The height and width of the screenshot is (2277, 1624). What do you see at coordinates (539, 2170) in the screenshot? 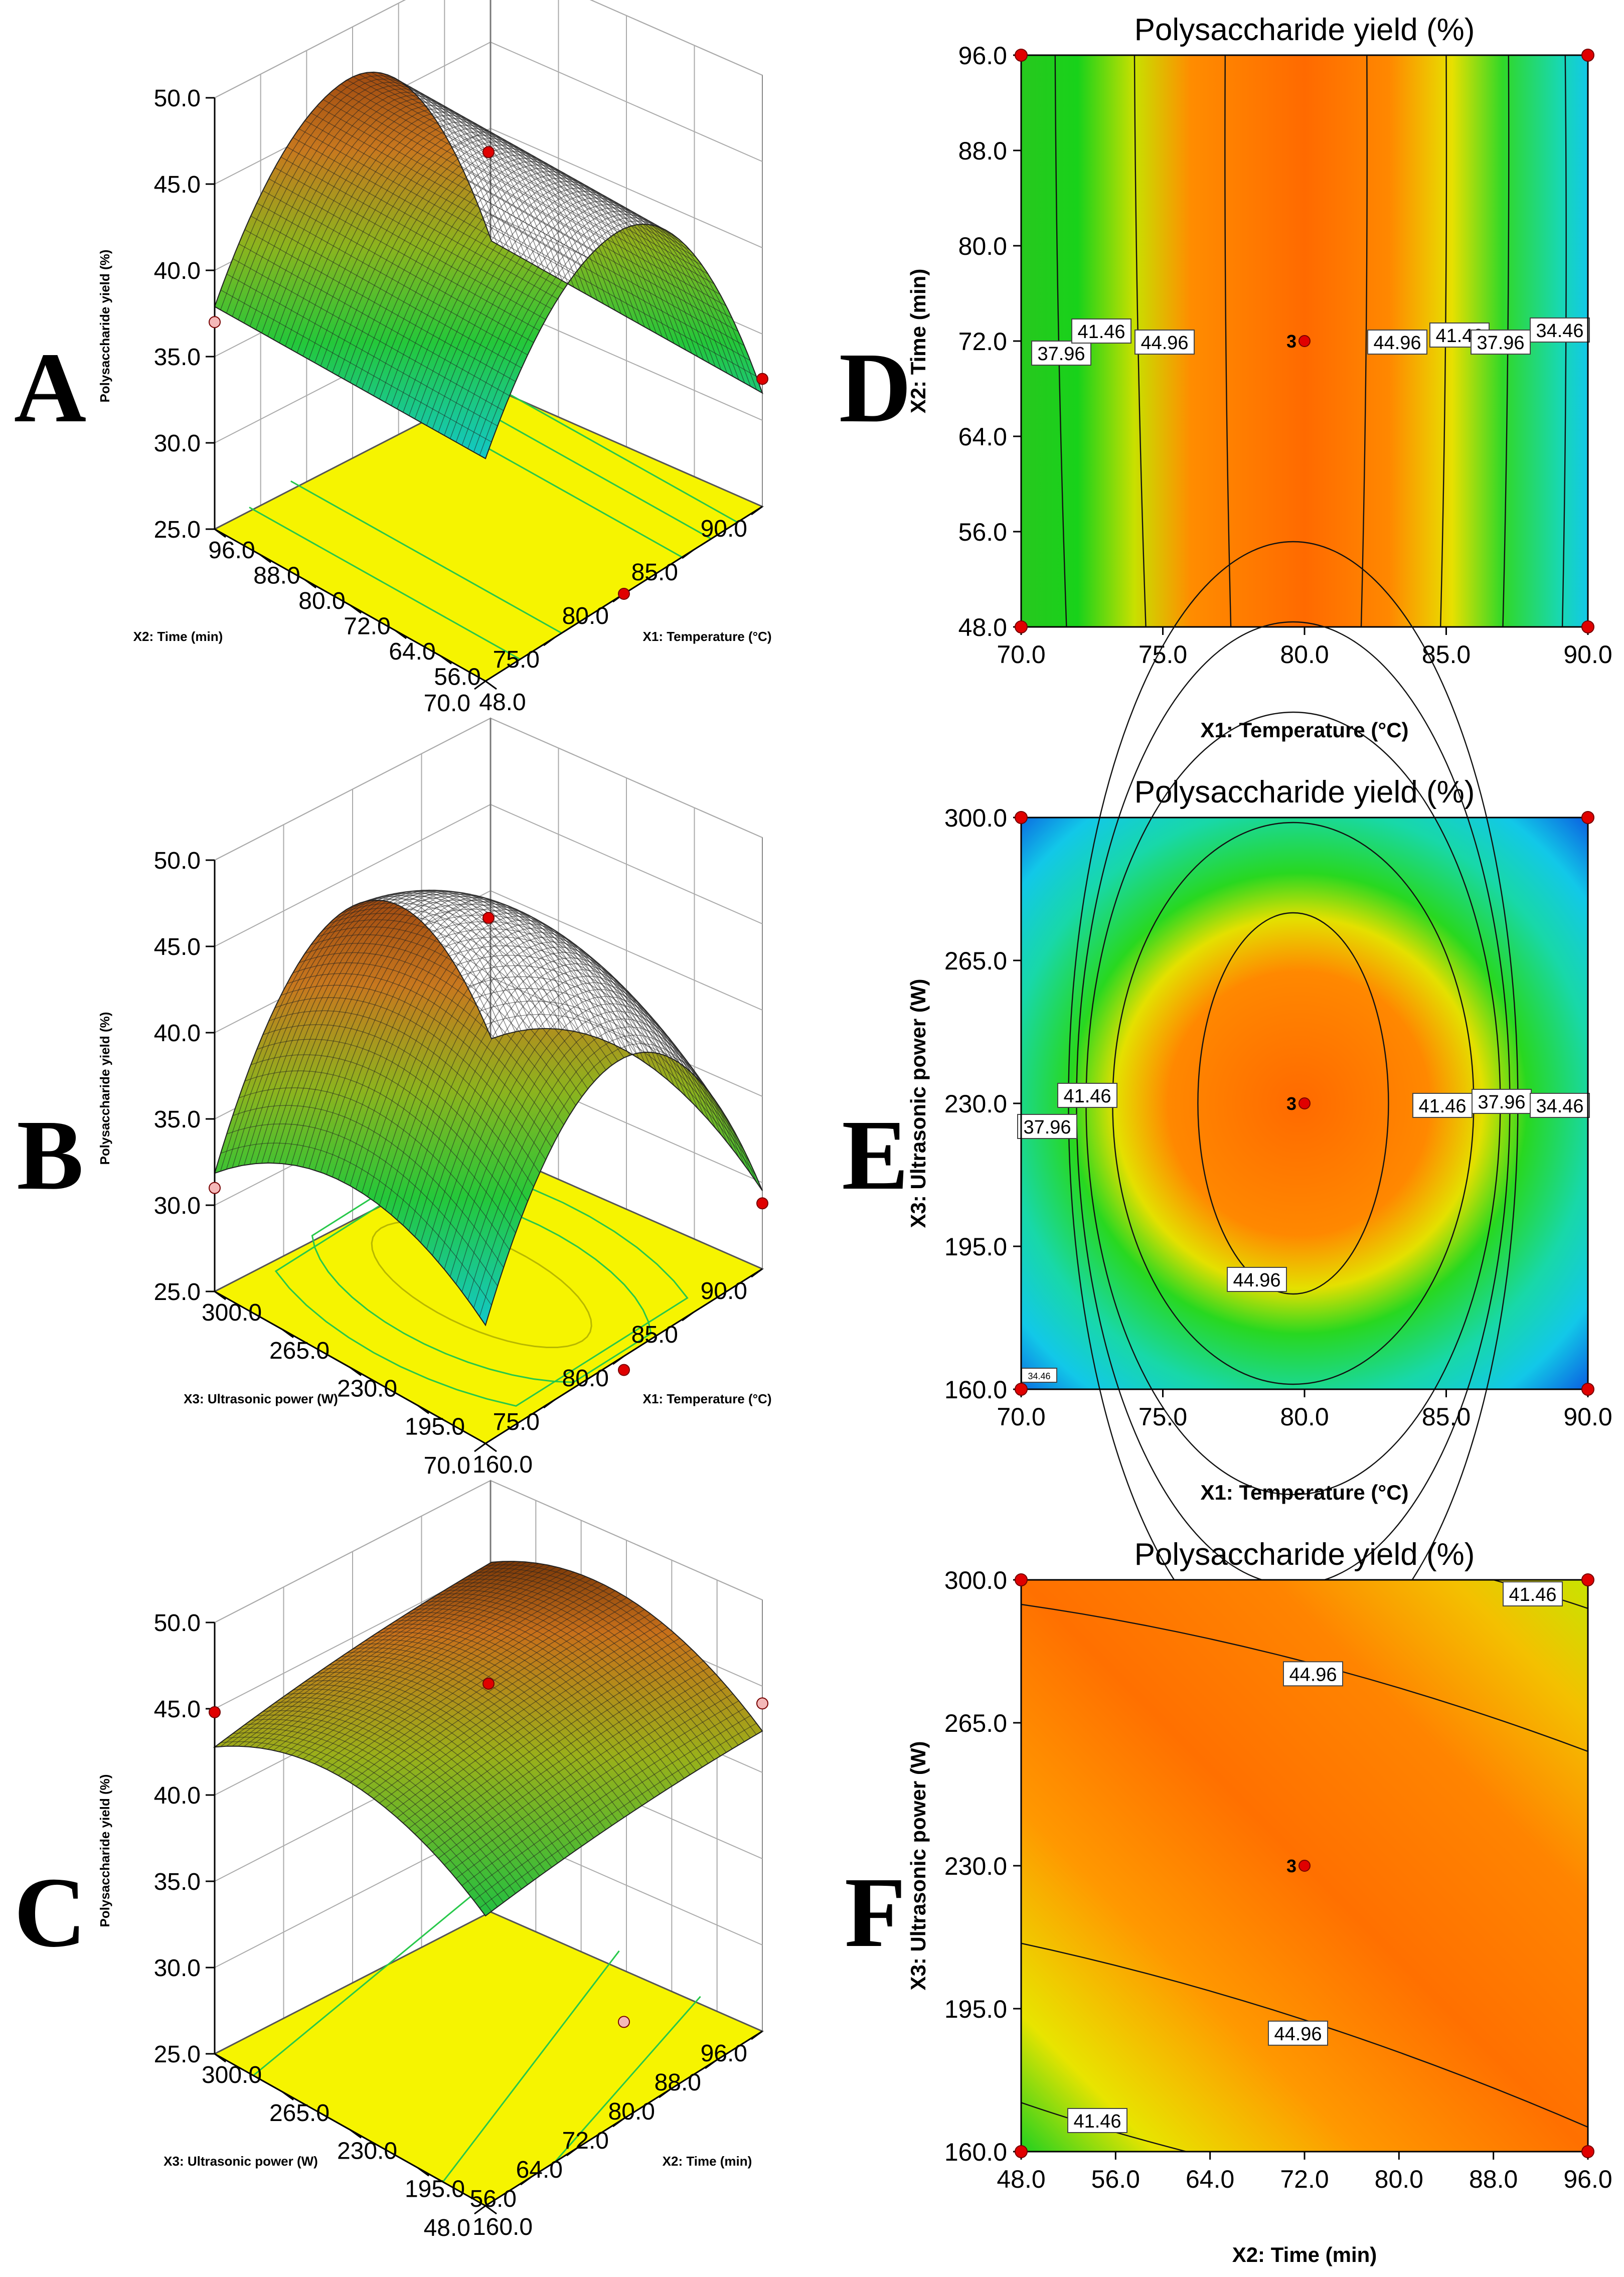
I see `x-tick-label: 64.0` at bounding box center [539, 2170].